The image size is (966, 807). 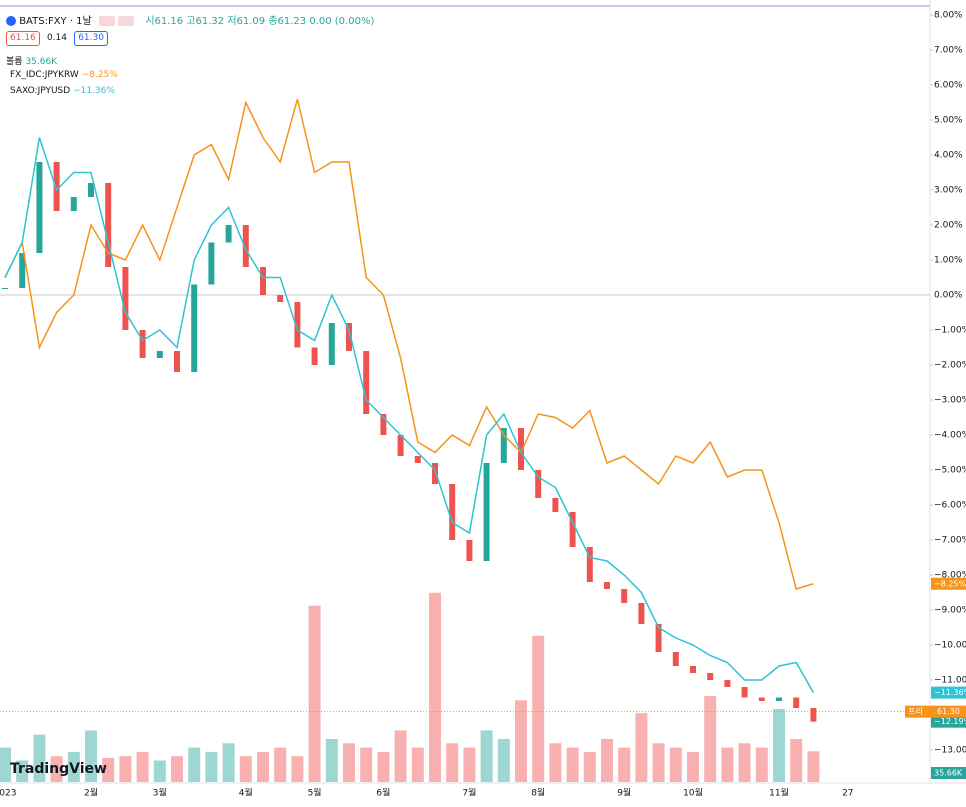 What do you see at coordinates (315, 793) in the screenshot?
I see `x-tick-label: 5월` at bounding box center [315, 793].